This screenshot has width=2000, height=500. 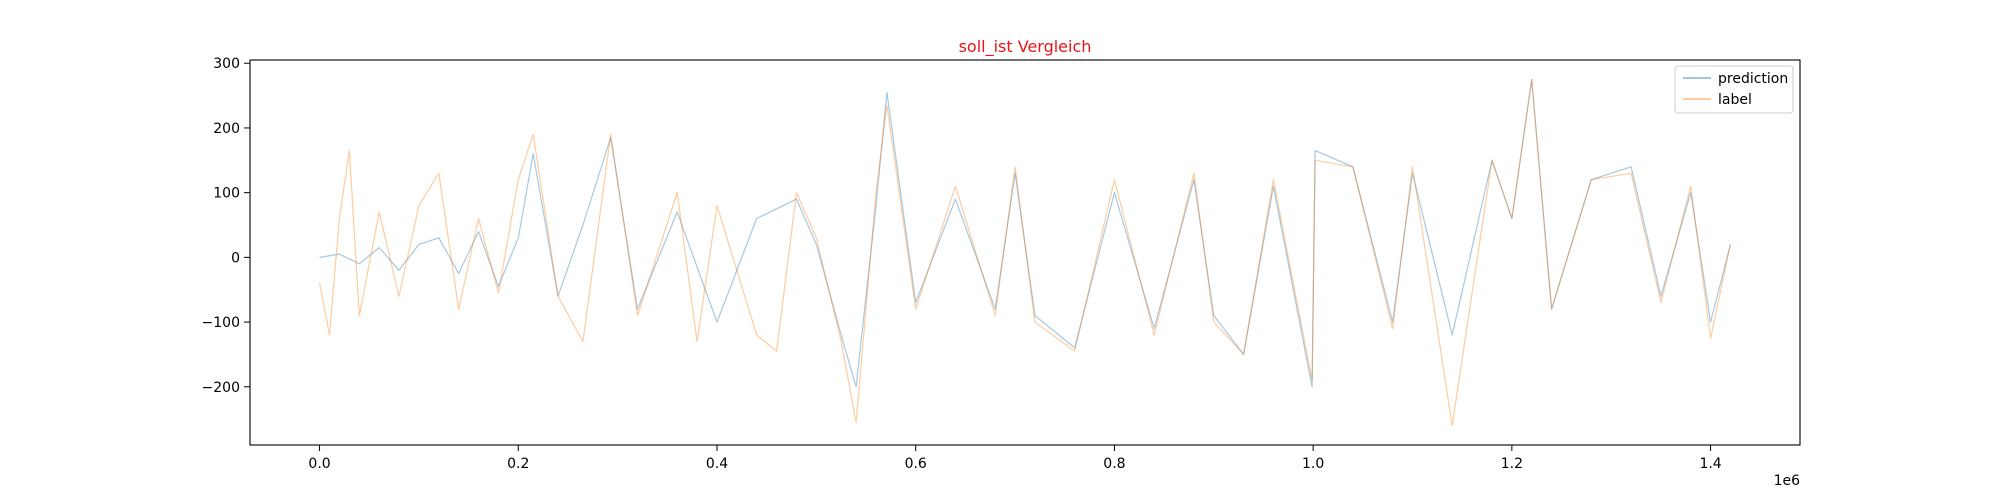 What do you see at coordinates (1734, 89) in the screenshot?
I see `legend: prediction label` at bounding box center [1734, 89].